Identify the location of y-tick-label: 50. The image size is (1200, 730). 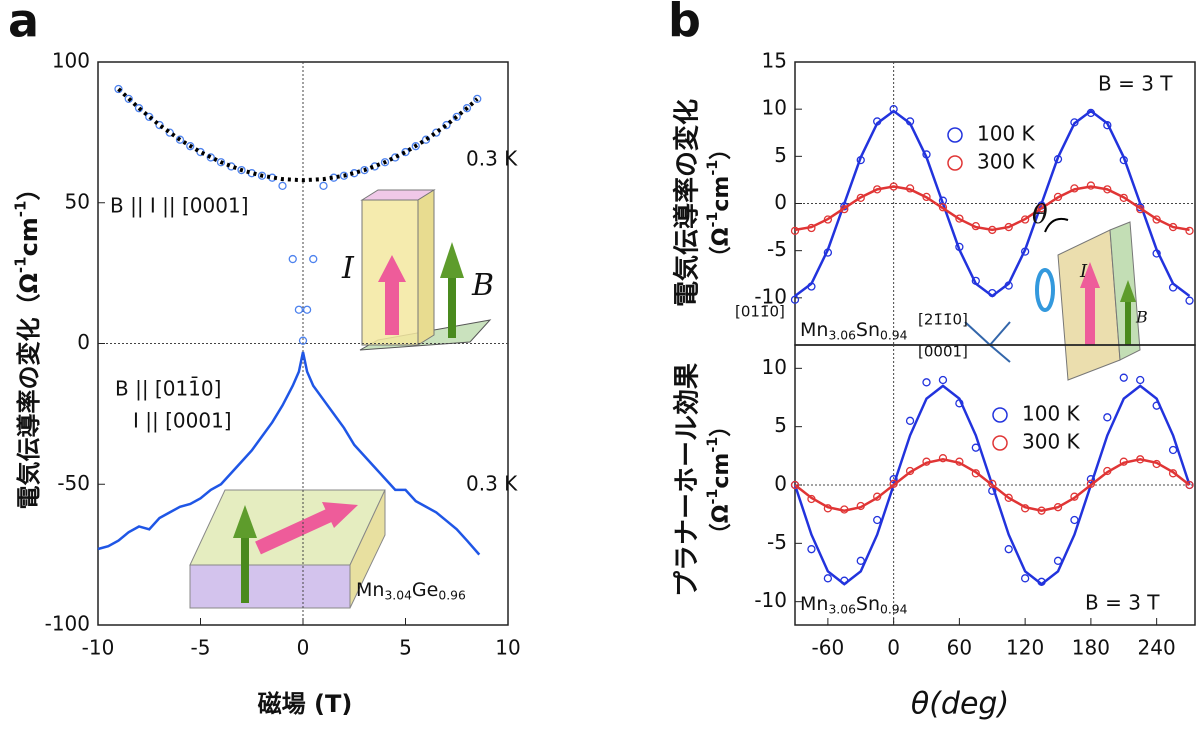
(77, 201).